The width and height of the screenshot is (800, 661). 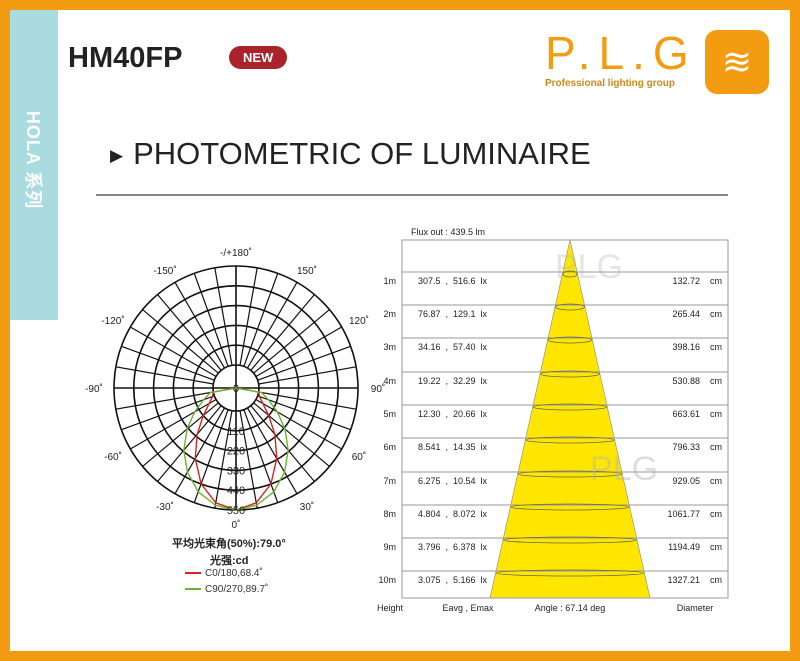 I want to click on legend-c90: C90/270,89.7˚, so click(x=226, y=589).